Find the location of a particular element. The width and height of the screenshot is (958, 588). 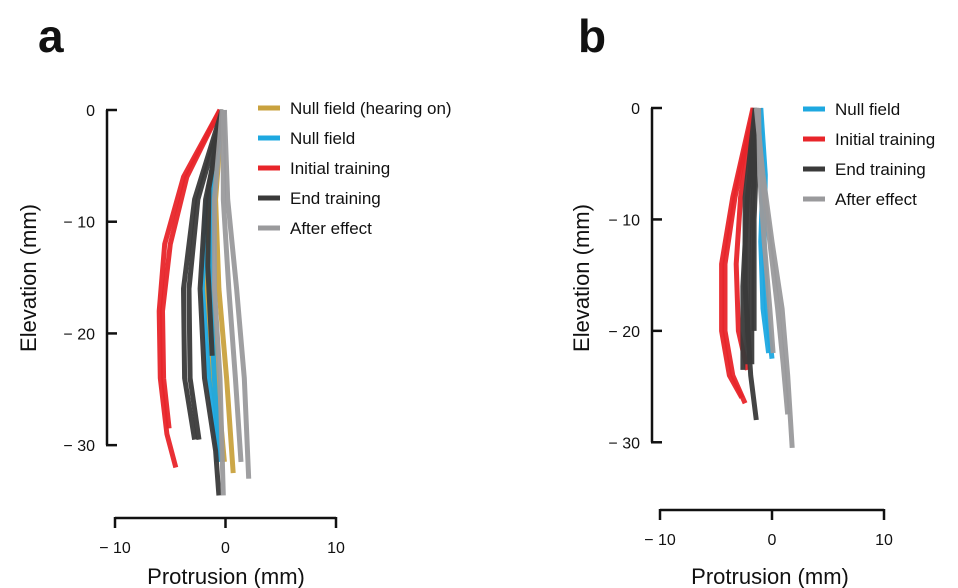

y-tick-label-b: − 20 is located at coordinates (624, 332).